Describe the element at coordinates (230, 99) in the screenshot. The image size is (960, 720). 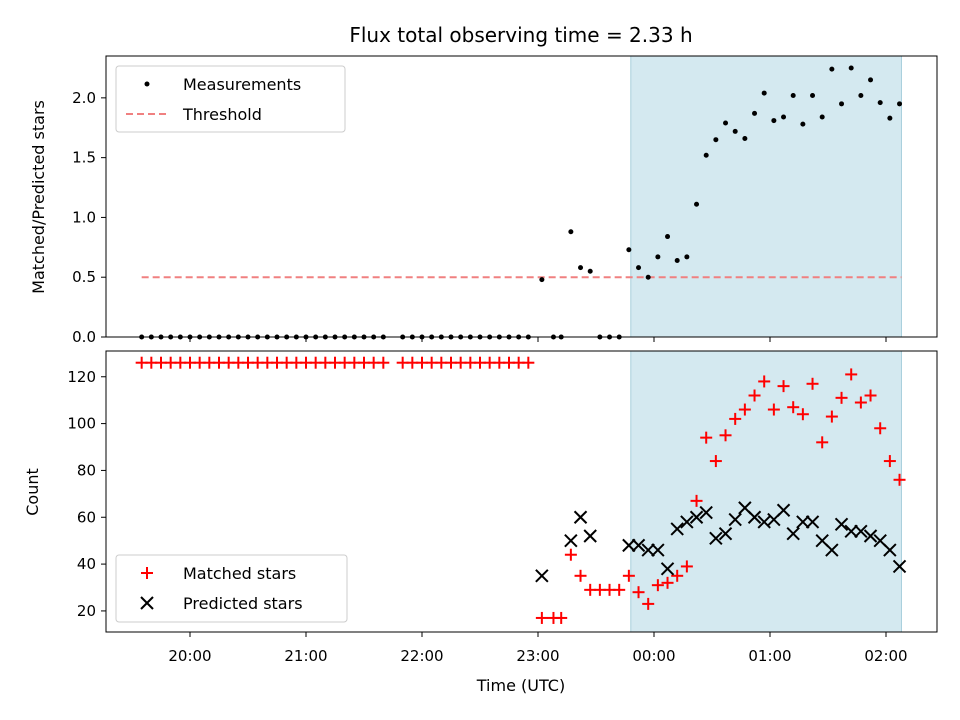
I see `top-legend: Measurements Threshold` at that location.